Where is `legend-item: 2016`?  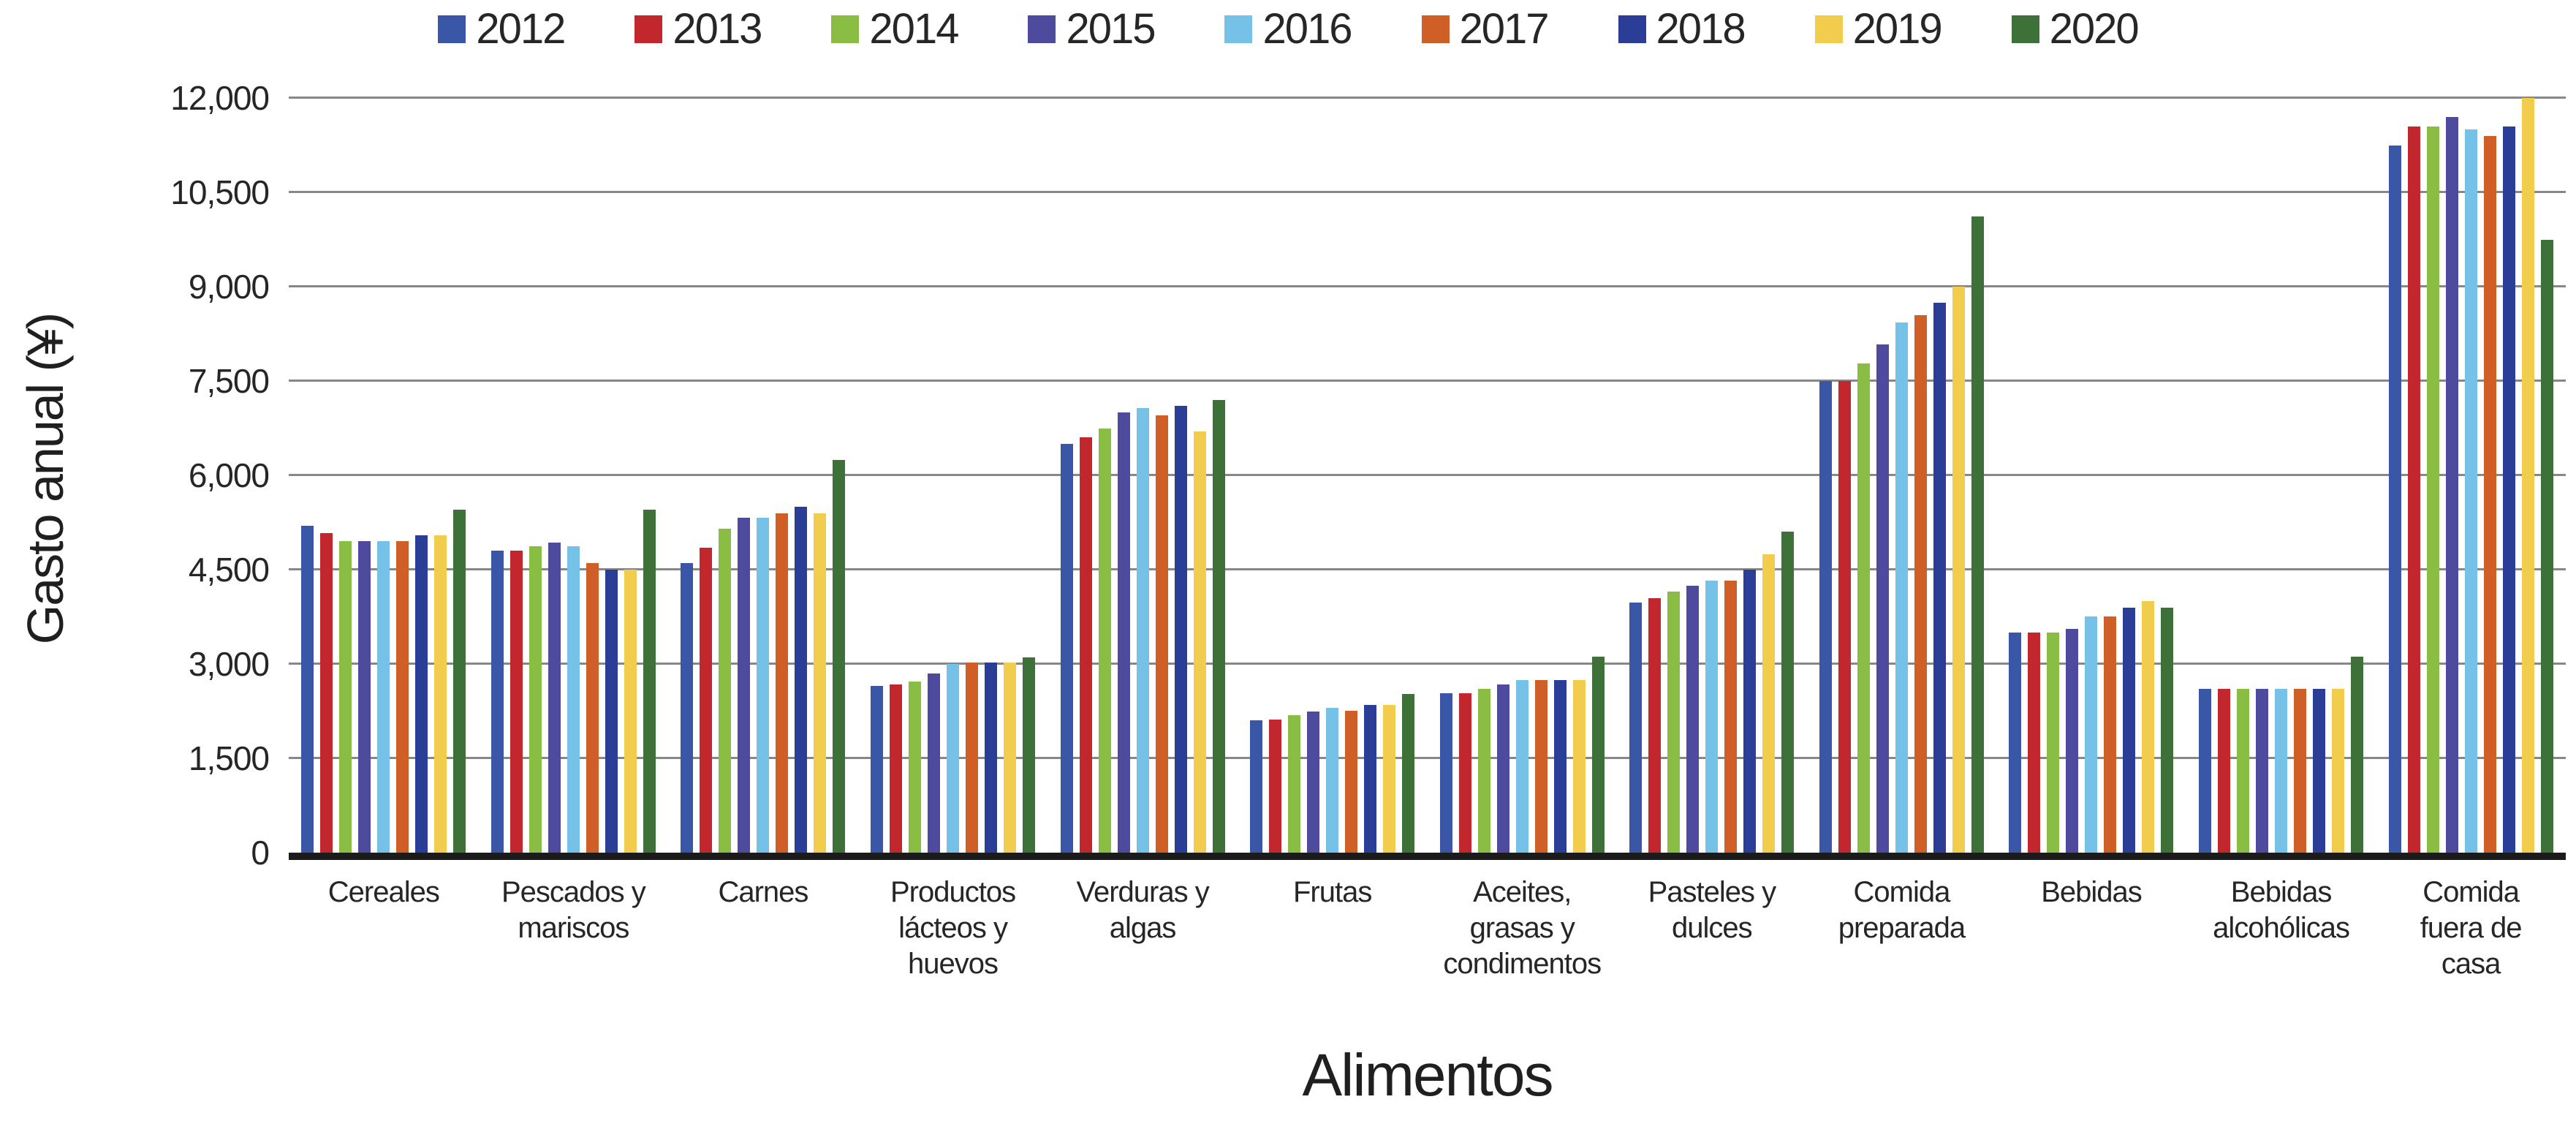 legend-item: 2016 is located at coordinates (1288, 28).